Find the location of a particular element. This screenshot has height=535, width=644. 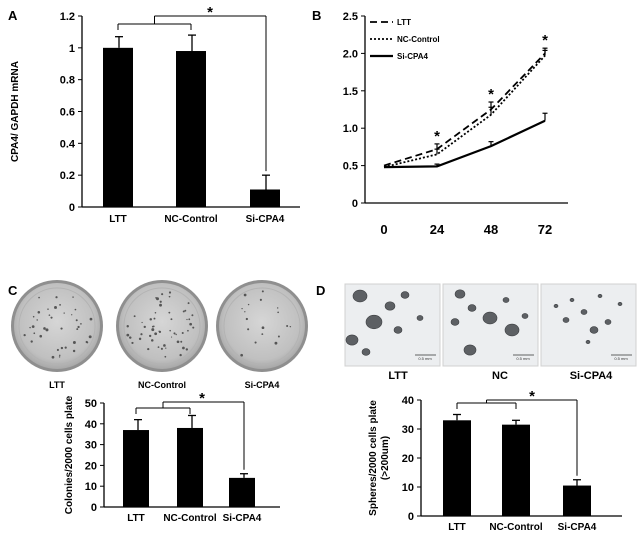

dish-caption-si-cpa4: Si-CPA4 is located at coordinates (262, 385).